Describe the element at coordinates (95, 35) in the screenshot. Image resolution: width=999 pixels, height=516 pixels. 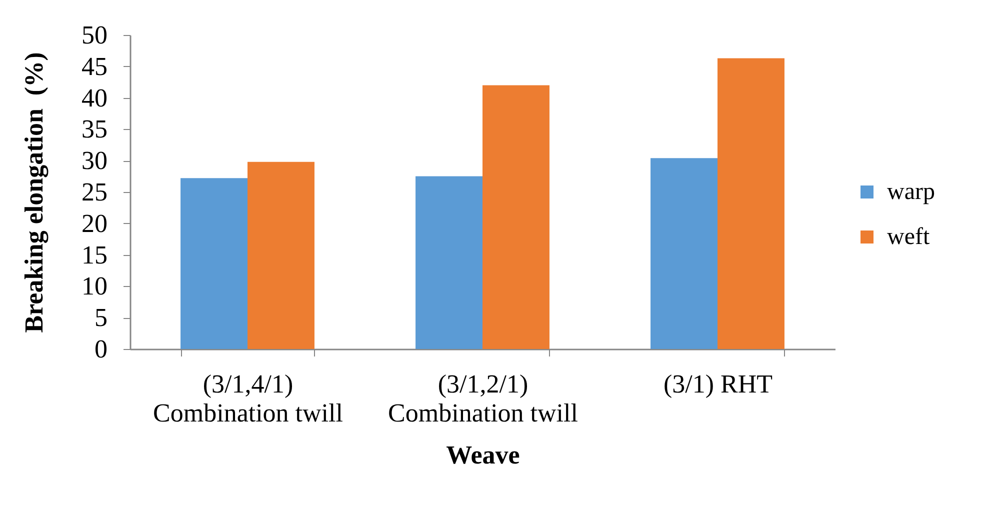
I see `y-tick-label: 50` at that location.